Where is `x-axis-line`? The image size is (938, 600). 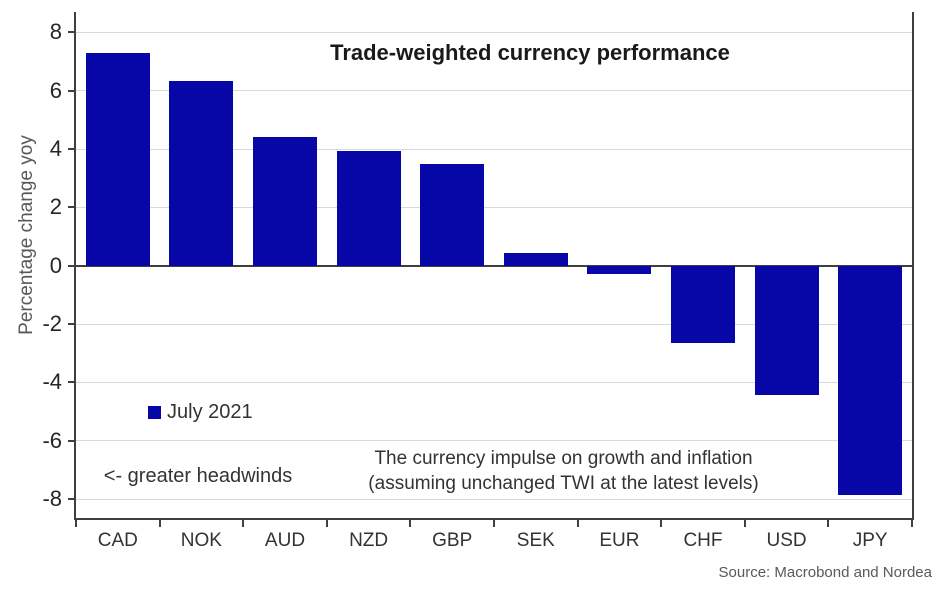 x-axis-line is located at coordinates (494, 519).